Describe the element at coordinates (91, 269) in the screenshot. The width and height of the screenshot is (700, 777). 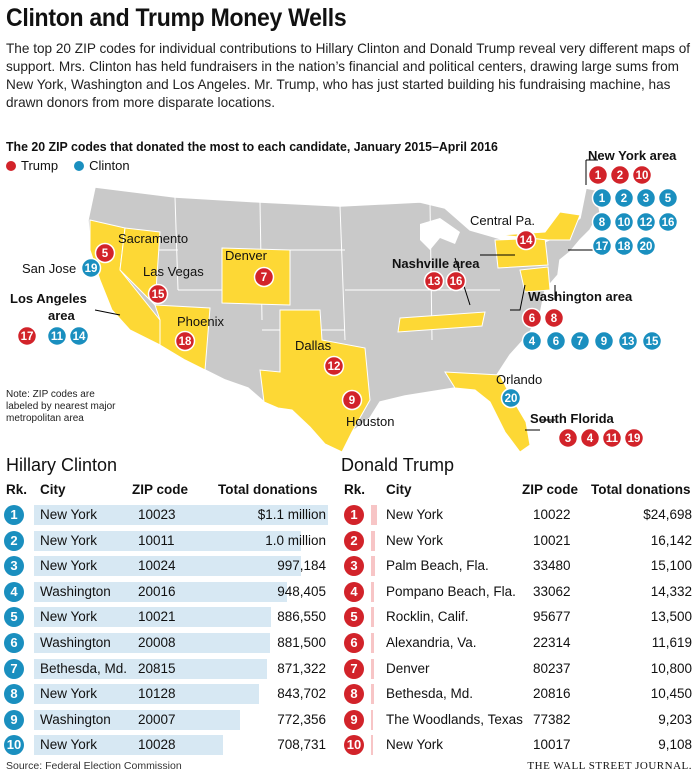
I see `svg-text: 19` at that location.